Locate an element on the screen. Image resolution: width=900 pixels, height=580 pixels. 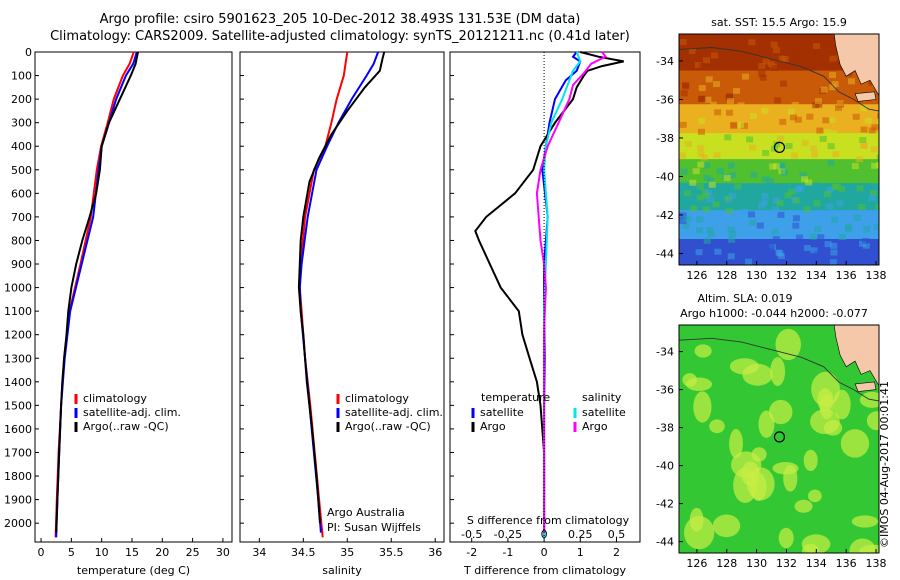
annotation-line2: PI: Susan Wijffels is located at coordinates (374, 527).